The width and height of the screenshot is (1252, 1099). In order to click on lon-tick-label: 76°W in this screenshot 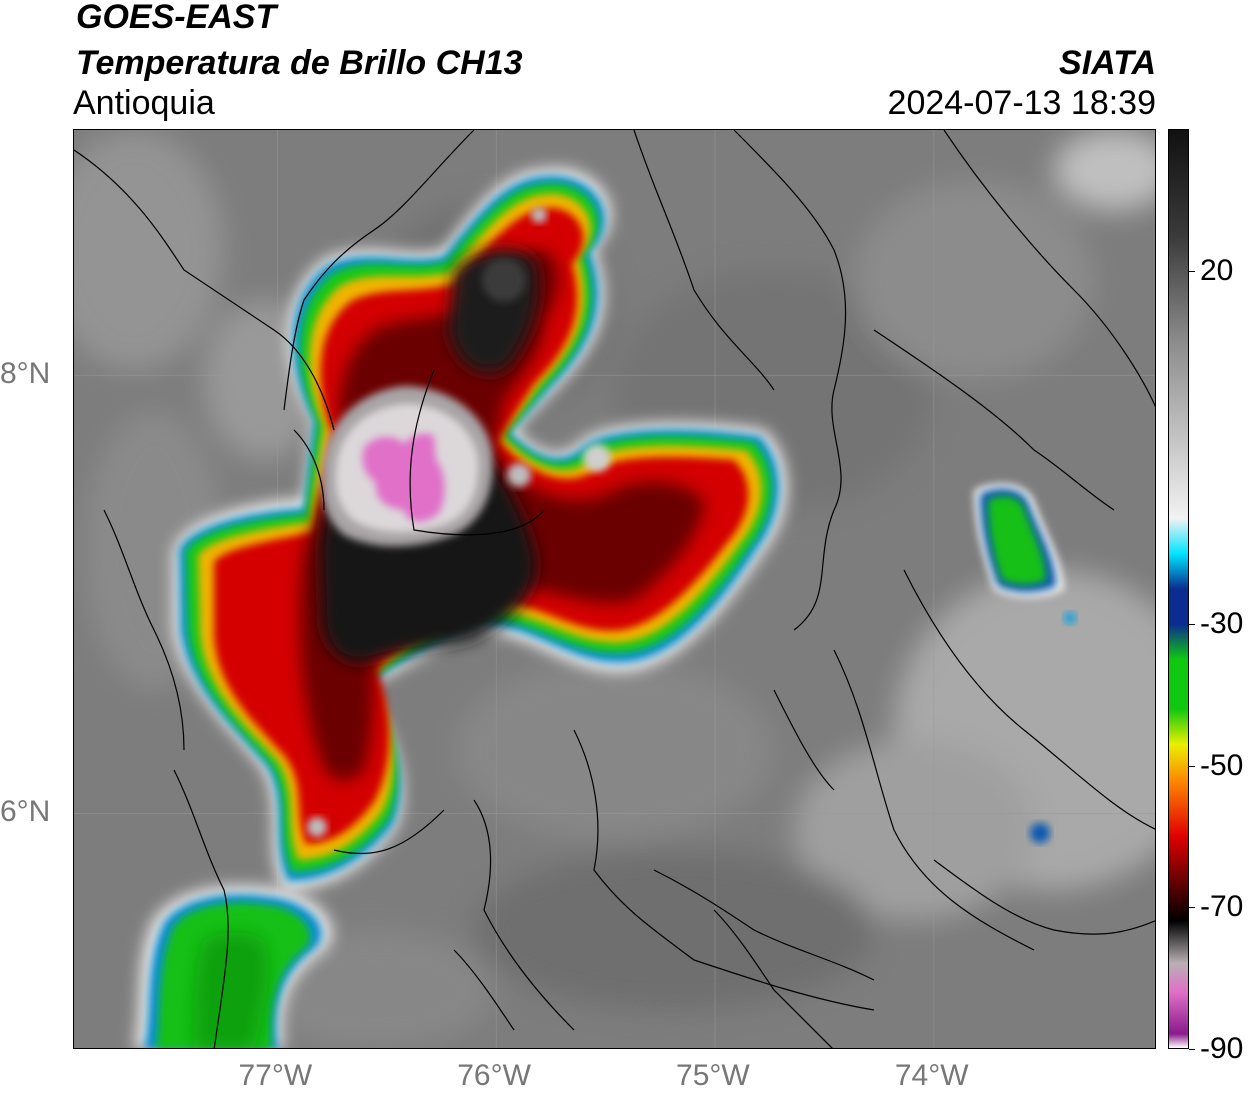, I will do `click(494, 1075)`.